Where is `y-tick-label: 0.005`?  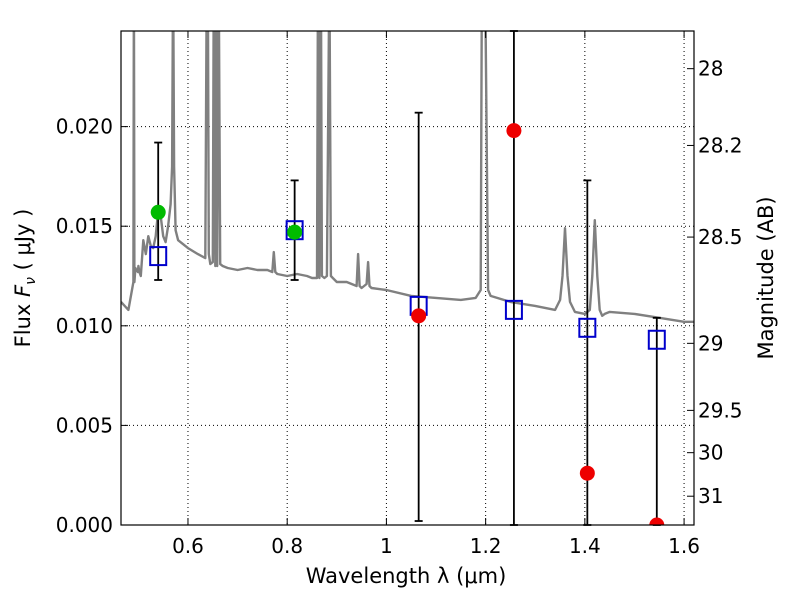
y-tick-label: 0.005 is located at coordinates (84, 425).